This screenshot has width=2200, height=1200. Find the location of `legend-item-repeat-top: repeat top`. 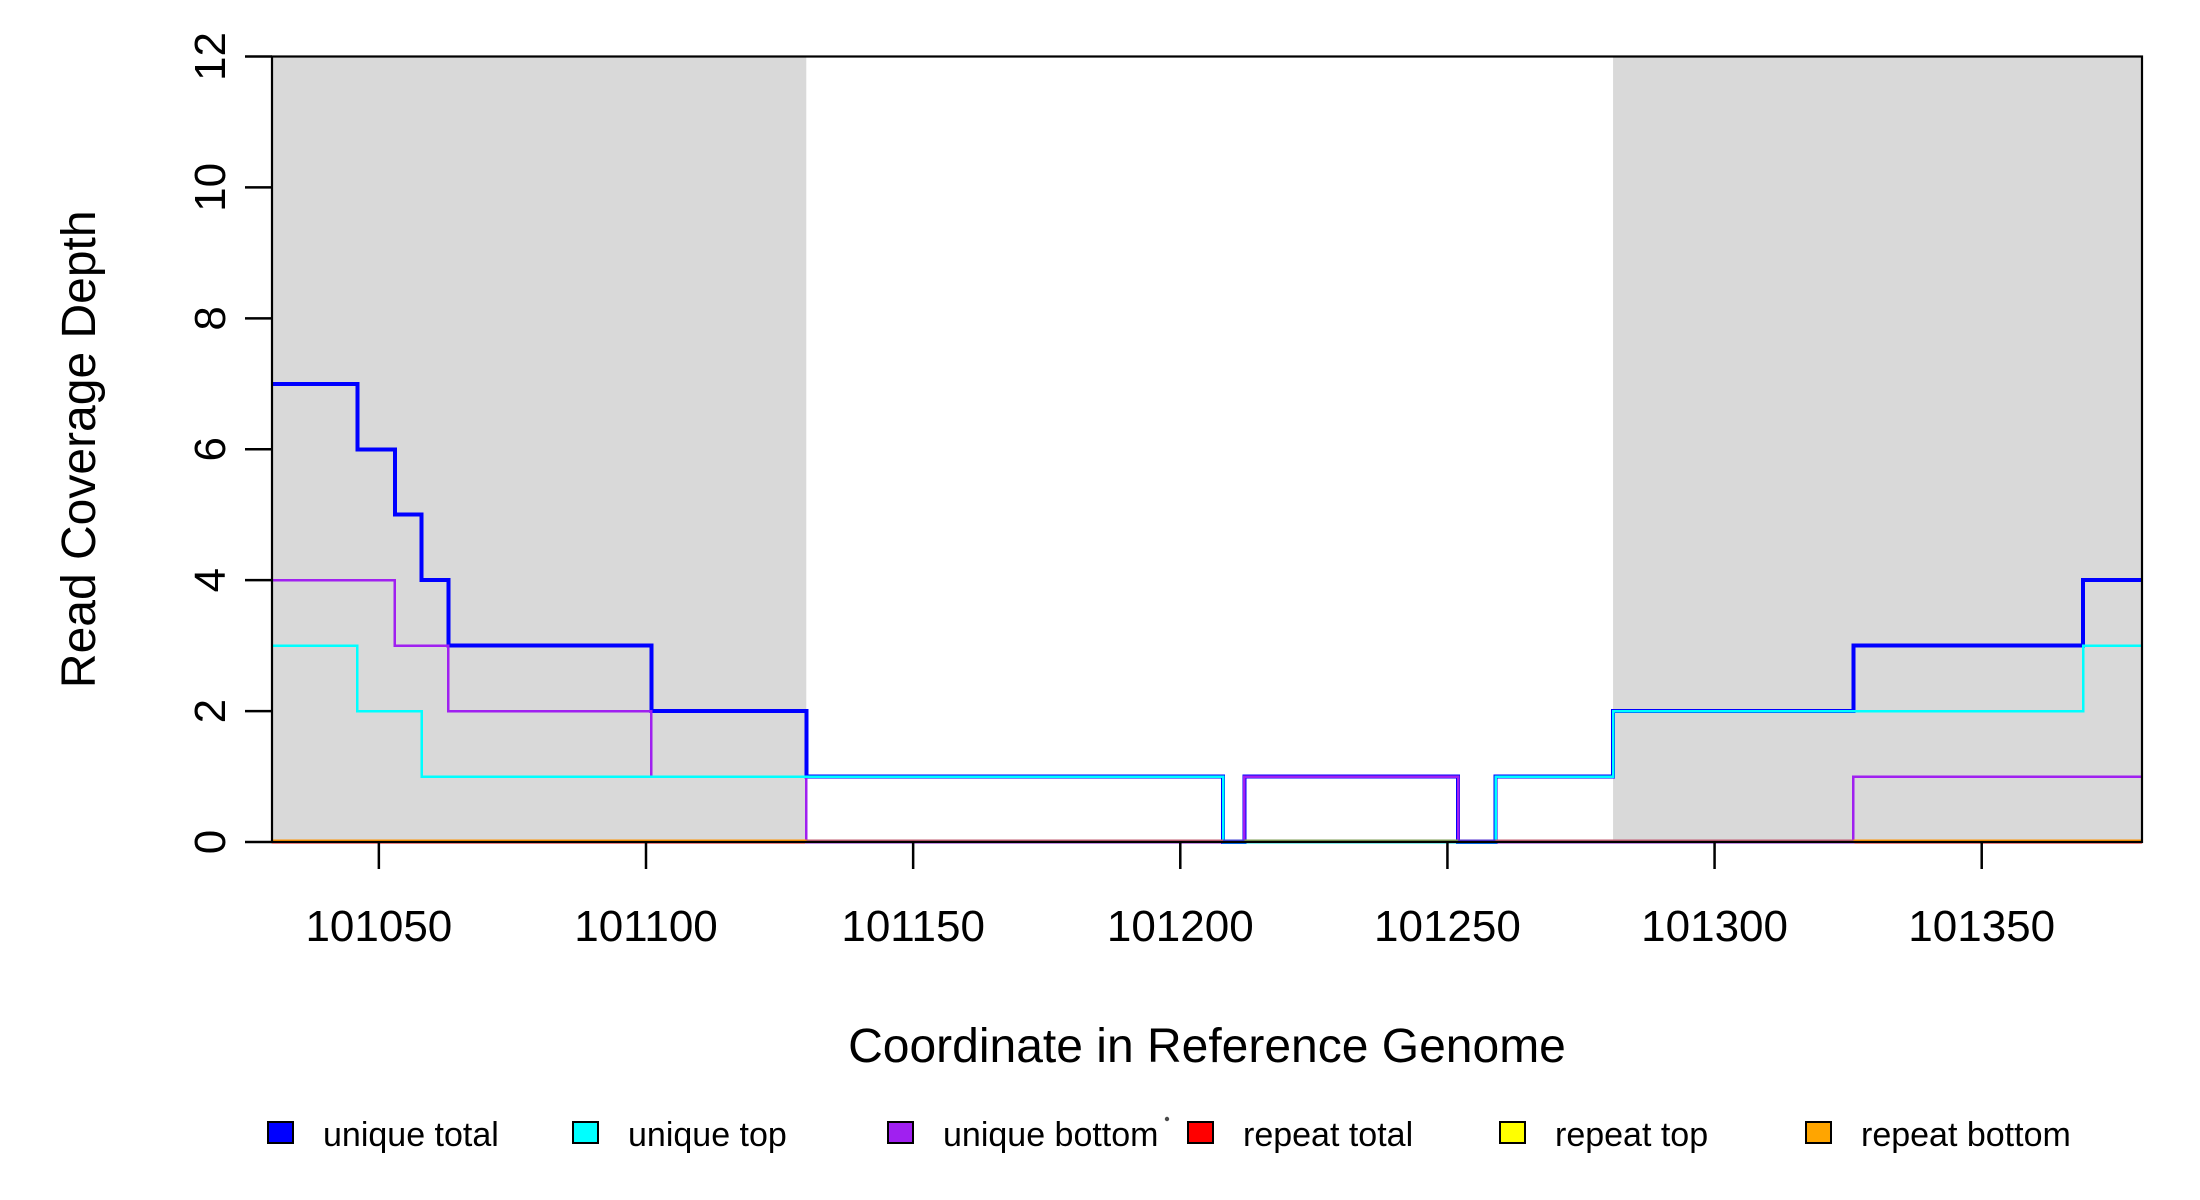

legend-item-repeat-top: repeat top is located at coordinates (1603, 1135).